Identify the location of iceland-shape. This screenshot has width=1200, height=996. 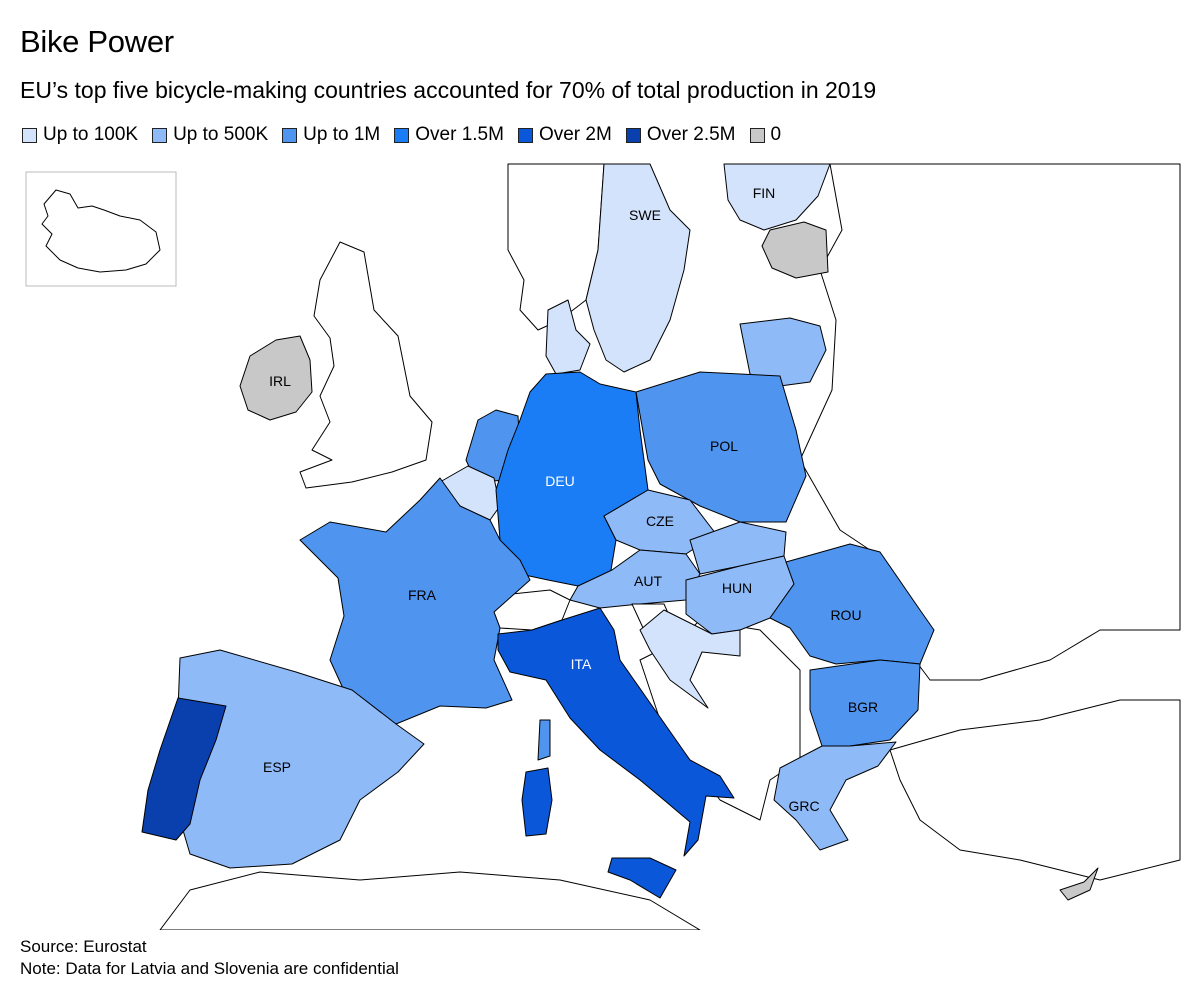
(101, 231).